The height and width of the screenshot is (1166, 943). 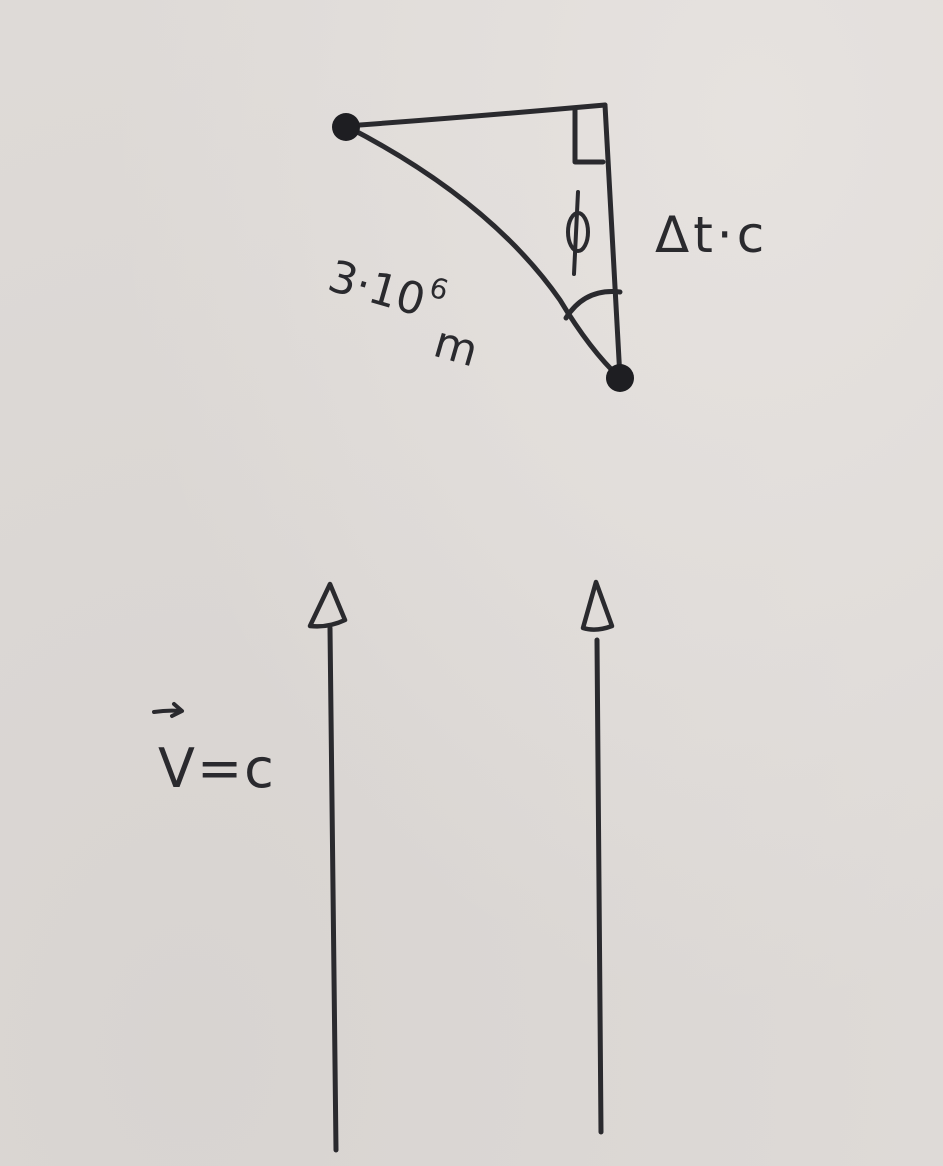 What do you see at coordinates (346, 127) in the screenshot?
I see `vertex-top-left` at bounding box center [346, 127].